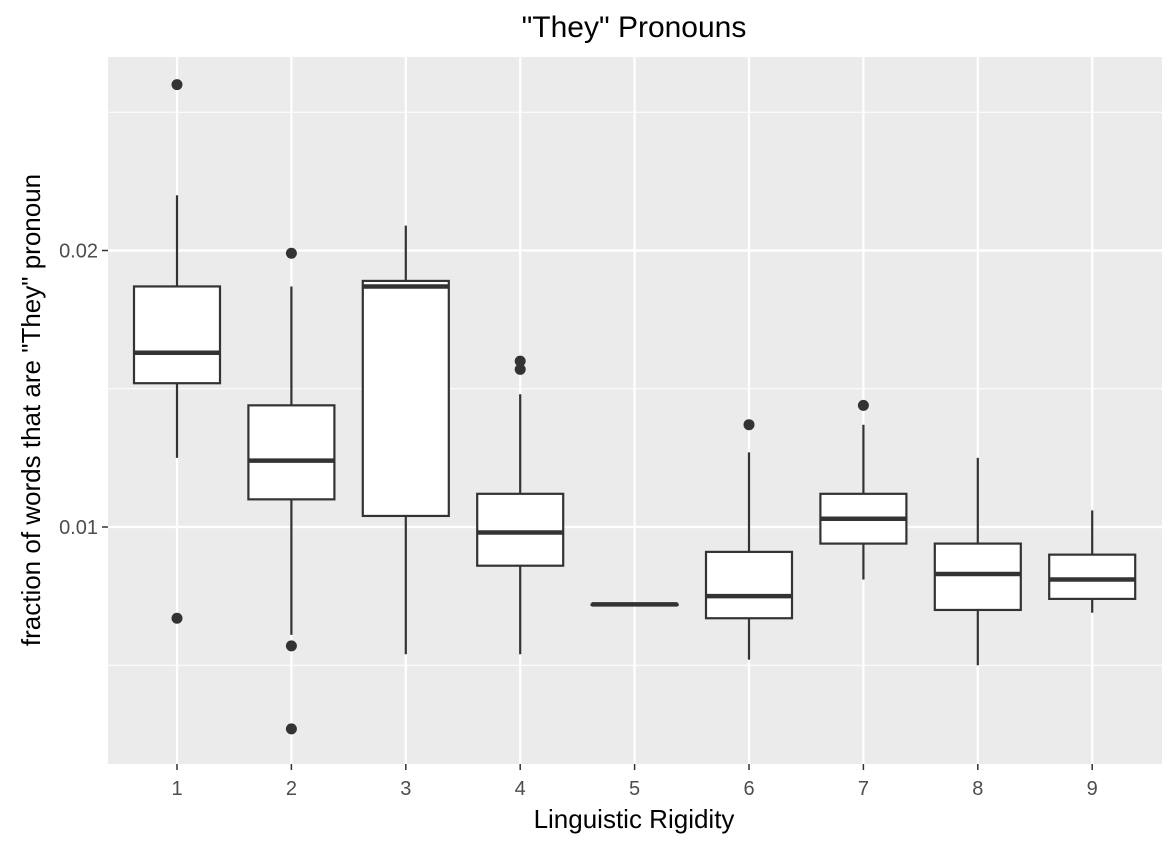 Image resolution: width=1172 pixels, height=844 pixels. Describe the element at coordinates (977, 789) in the screenshot. I see `x-tick-label: 8` at that location.